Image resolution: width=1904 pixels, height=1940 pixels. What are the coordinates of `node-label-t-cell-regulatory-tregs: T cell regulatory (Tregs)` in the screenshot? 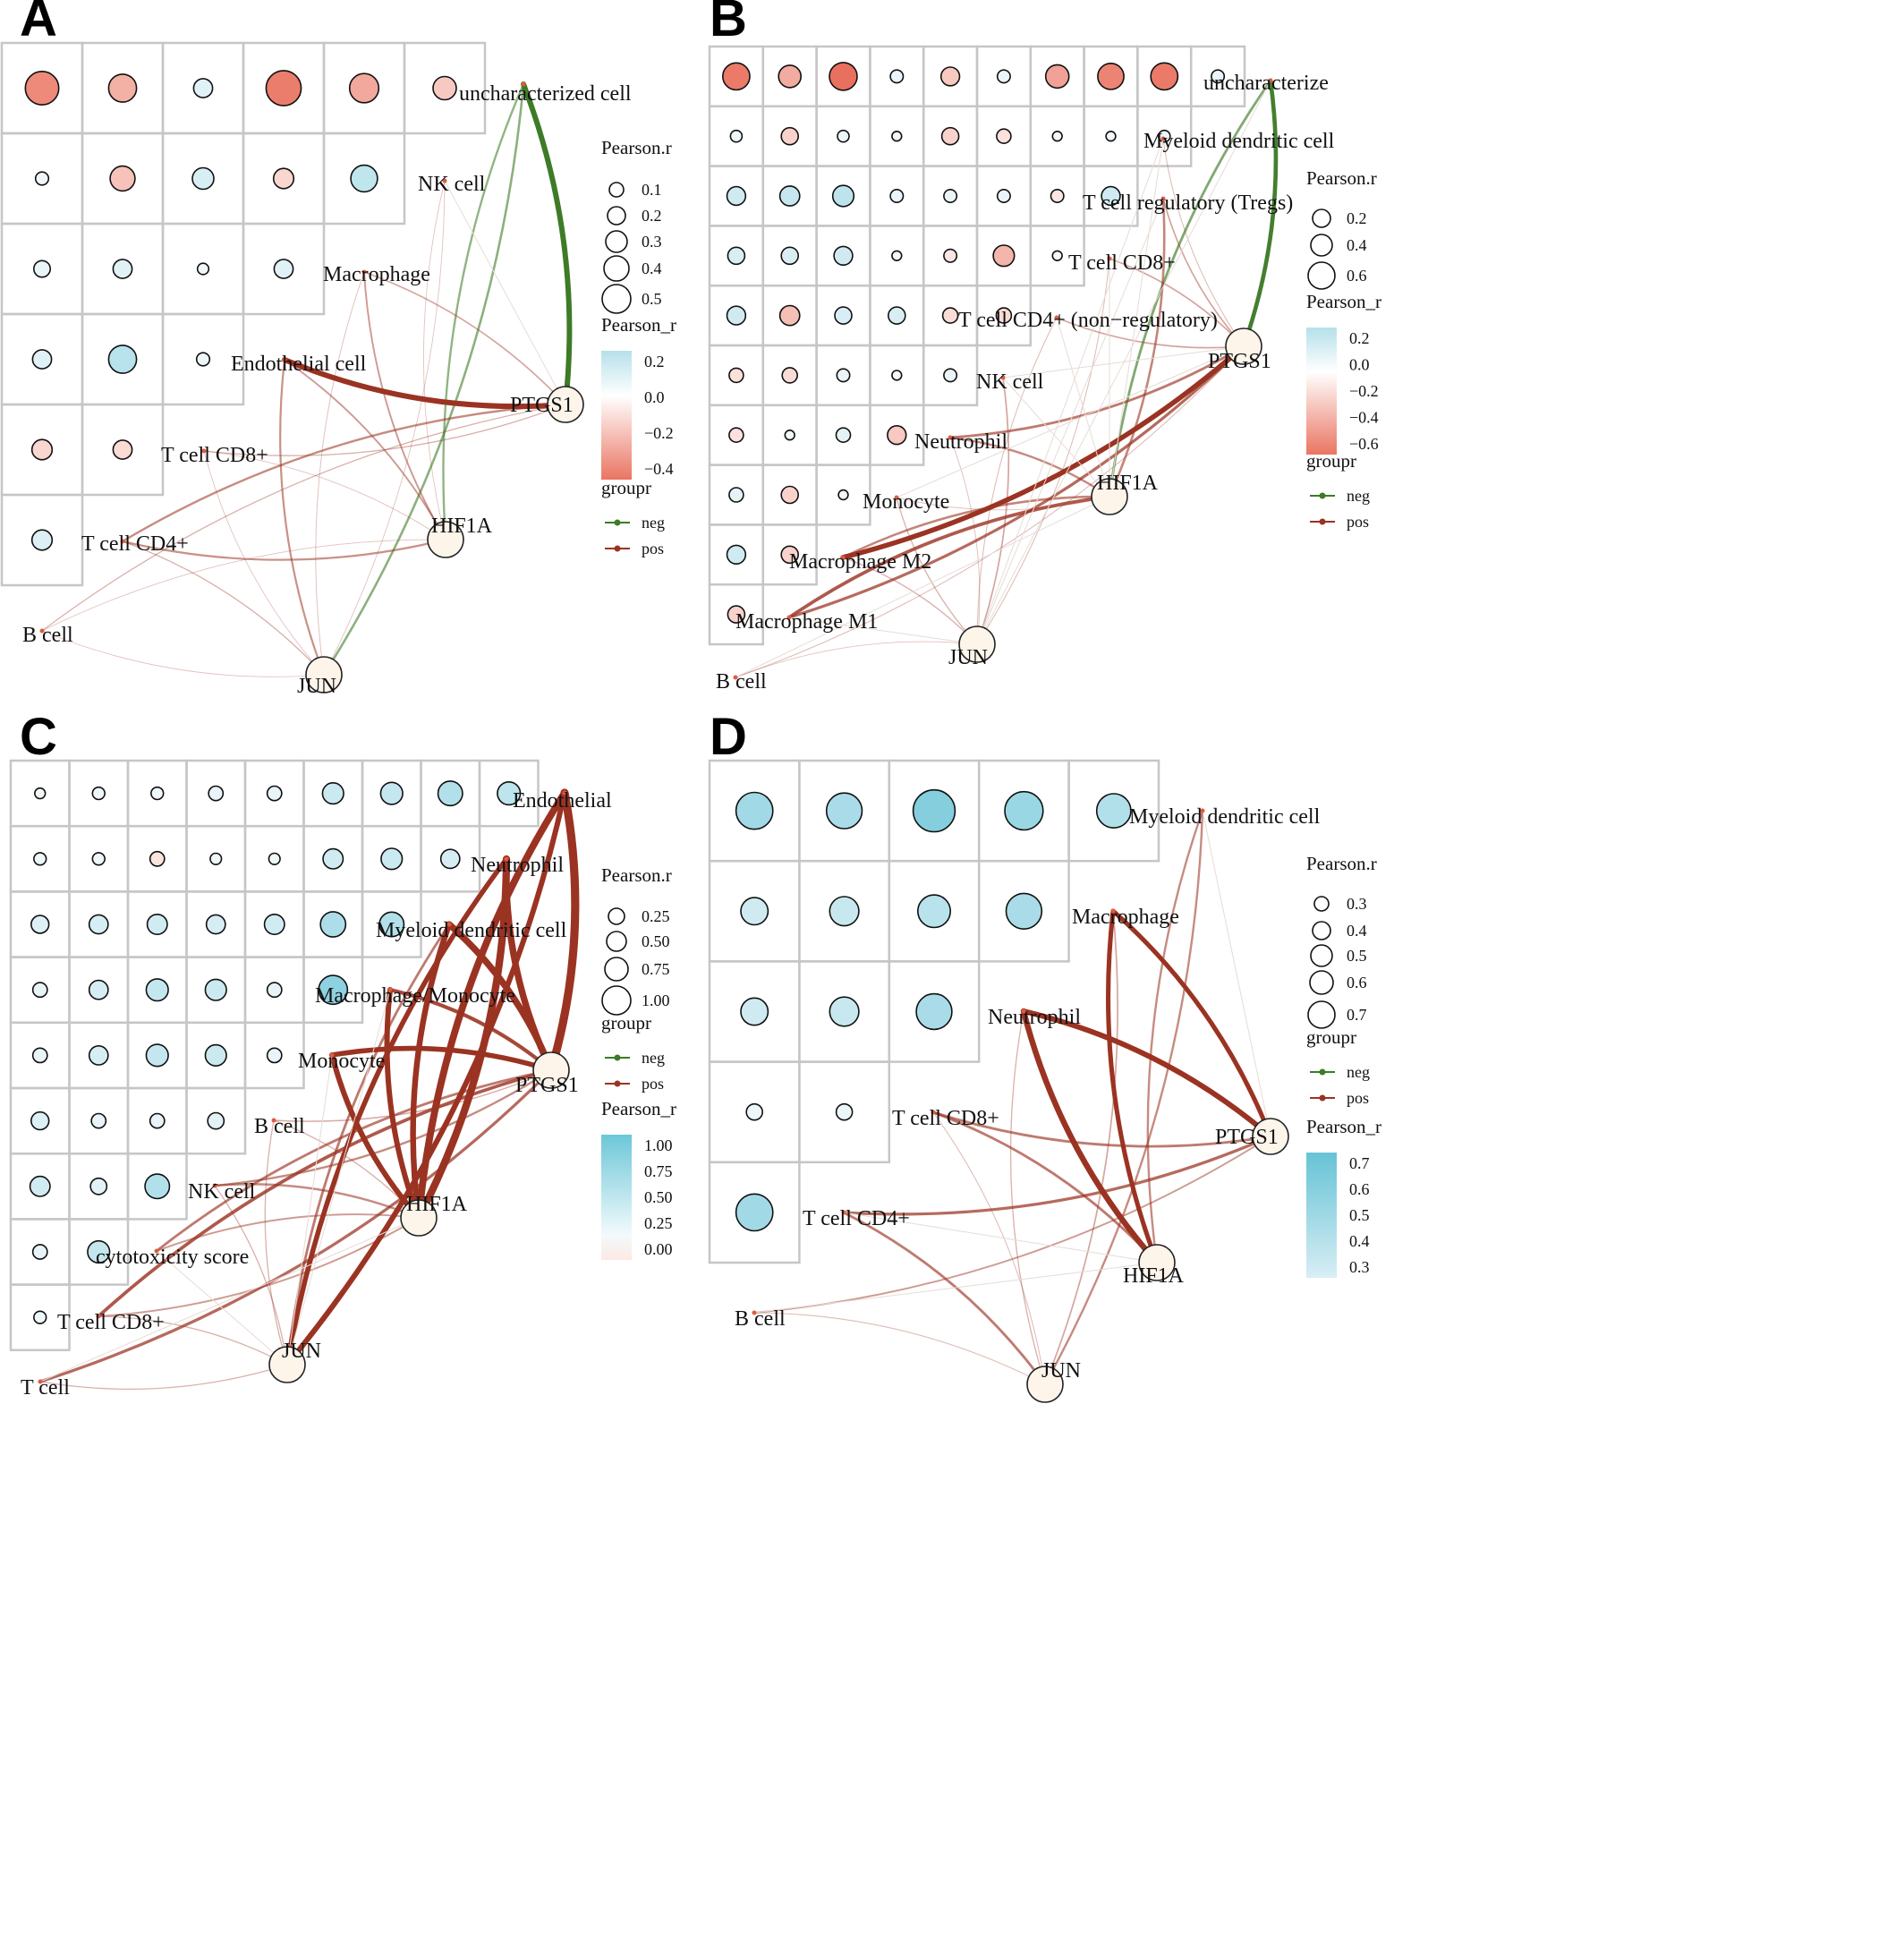 It's located at (1188, 203).